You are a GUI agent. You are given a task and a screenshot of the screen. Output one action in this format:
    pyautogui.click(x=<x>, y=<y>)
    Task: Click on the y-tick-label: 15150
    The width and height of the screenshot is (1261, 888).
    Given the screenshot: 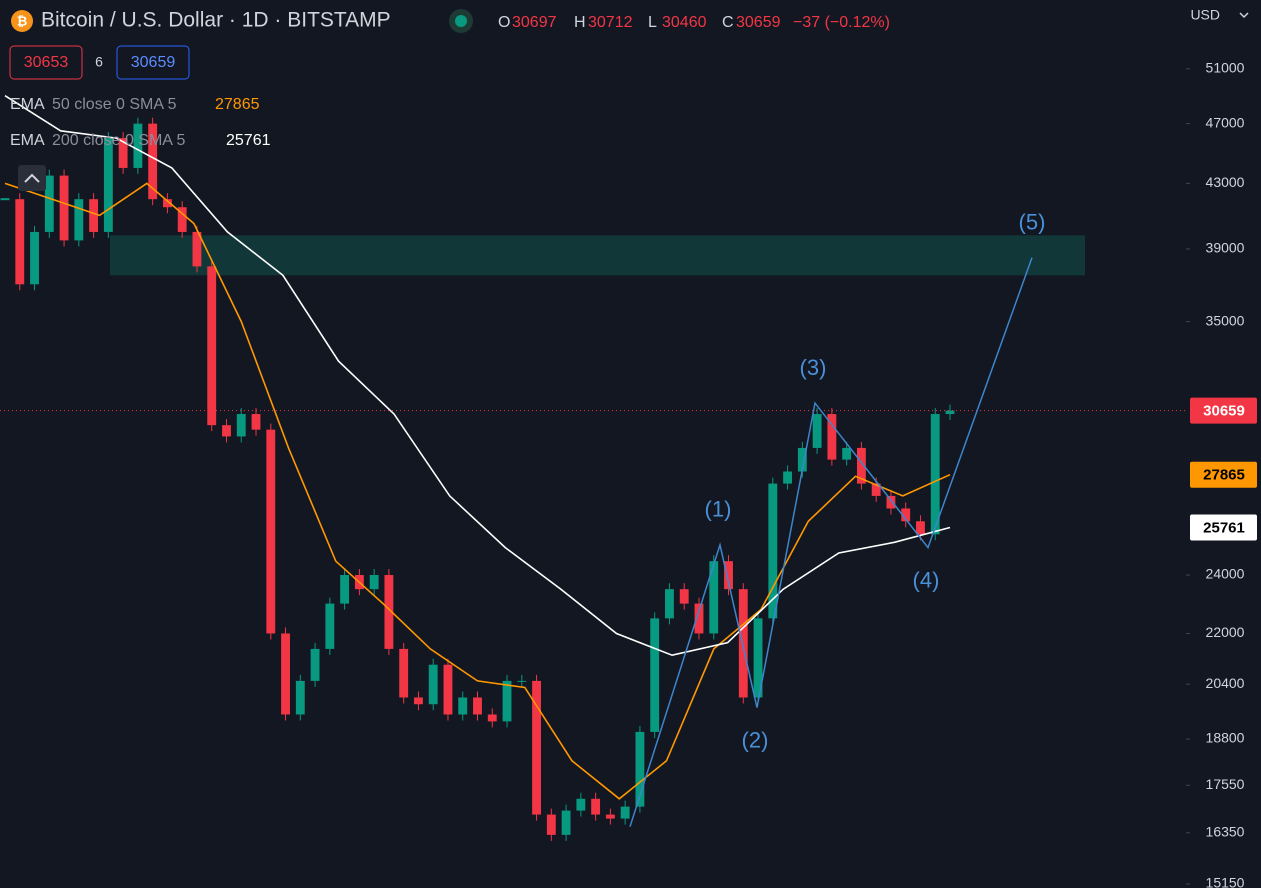 What is the action you would take?
    pyautogui.click(x=1225, y=881)
    